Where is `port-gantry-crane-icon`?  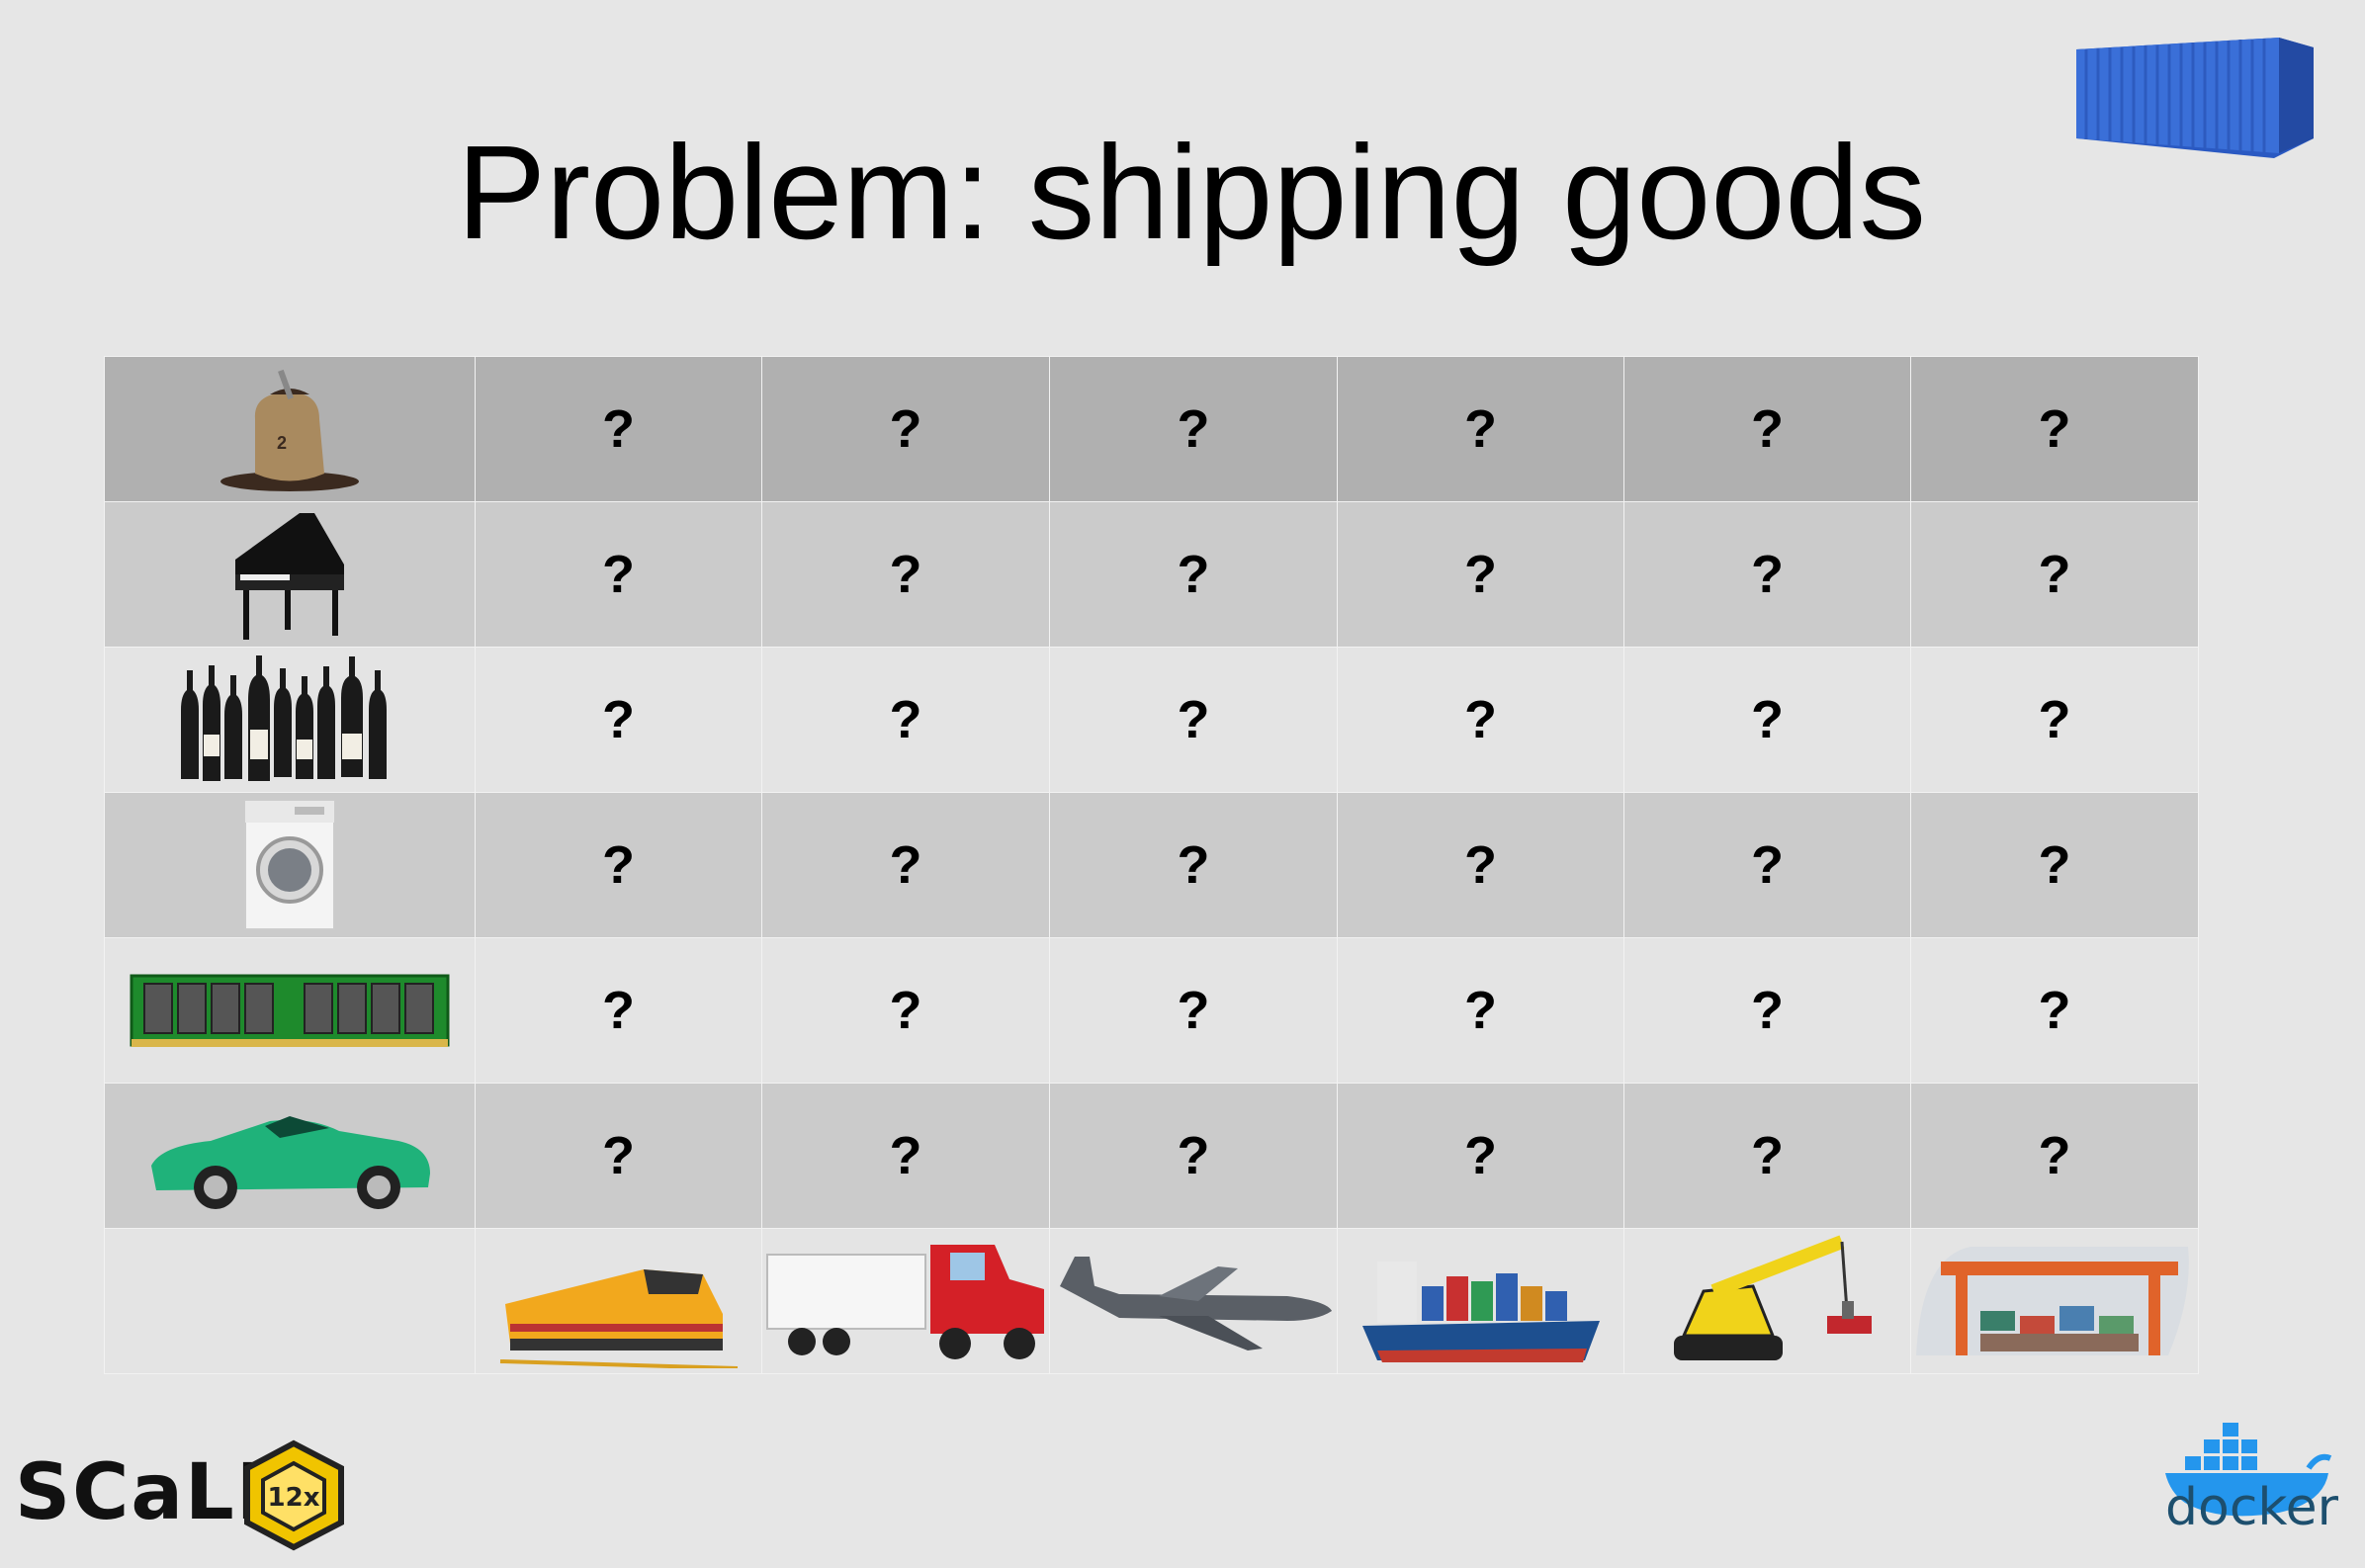 port-gantry-crane-icon is located at coordinates (2052, 1301).